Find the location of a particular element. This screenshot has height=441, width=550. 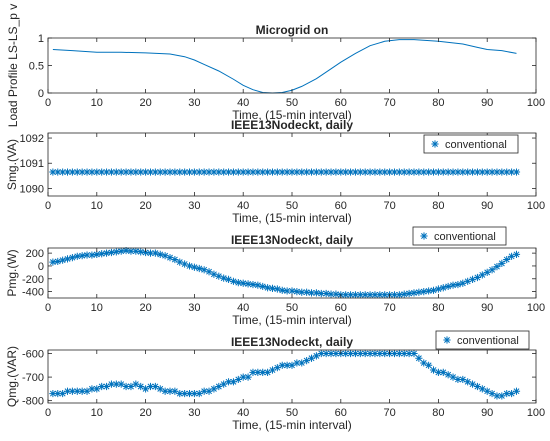

panel-4-legend: conventional is located at coordinates (482, 340).